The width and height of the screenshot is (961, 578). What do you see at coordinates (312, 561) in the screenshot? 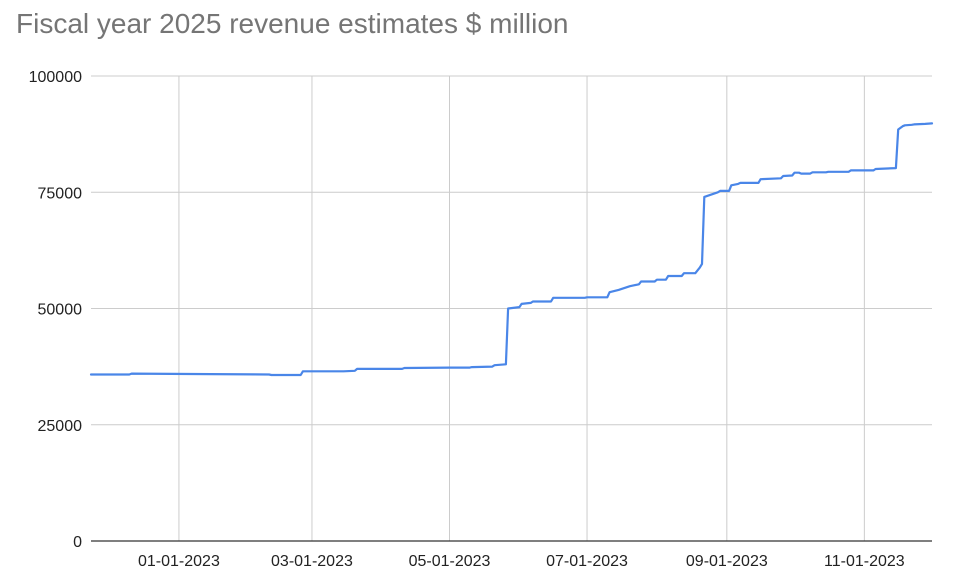
I see `x-tick-label: 03-01-2023` at bounding box center [312, 561].